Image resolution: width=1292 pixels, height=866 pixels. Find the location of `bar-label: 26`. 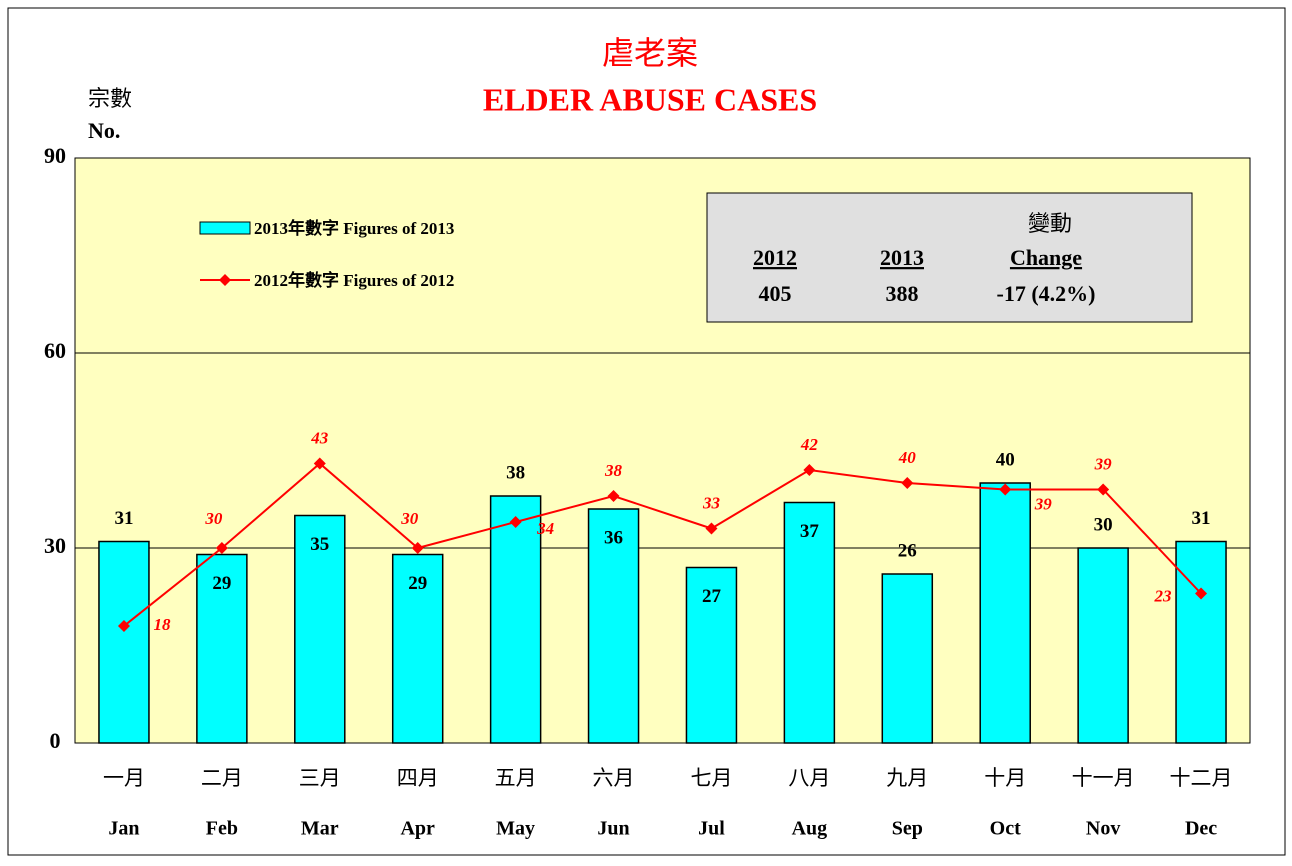

bar-label: 26 is located at coordinates (907, 550).